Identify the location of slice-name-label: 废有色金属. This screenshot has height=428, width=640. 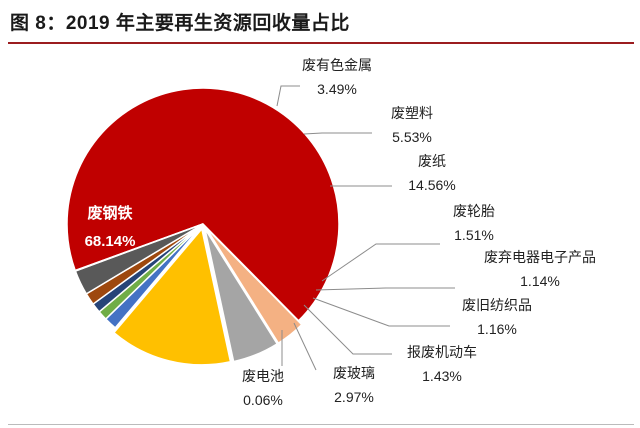
(337, 65).